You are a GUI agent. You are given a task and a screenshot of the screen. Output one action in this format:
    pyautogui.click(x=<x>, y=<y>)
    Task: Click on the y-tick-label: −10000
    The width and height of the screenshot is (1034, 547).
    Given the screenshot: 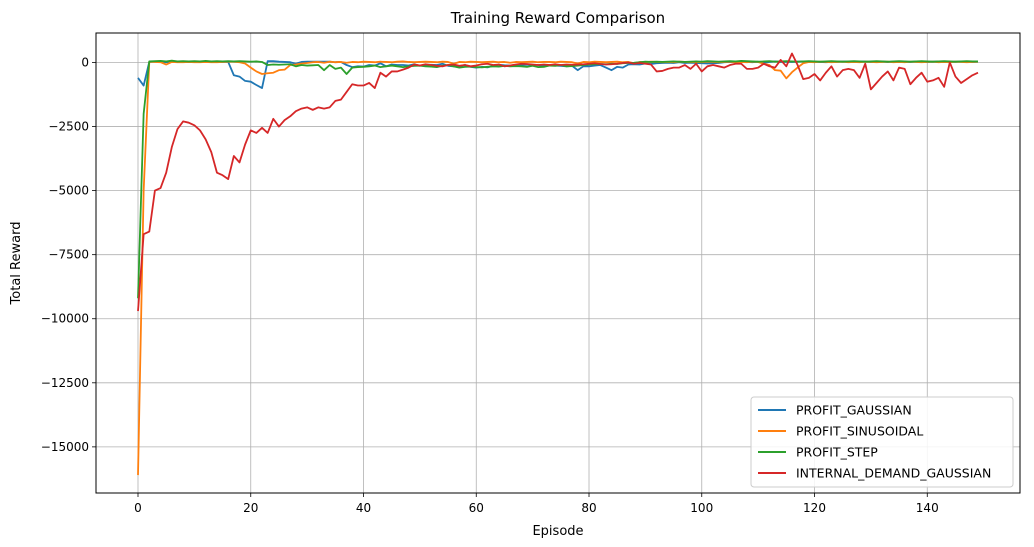 What is the action you would take?
    pyautogui.click(x=65, y=319)
    